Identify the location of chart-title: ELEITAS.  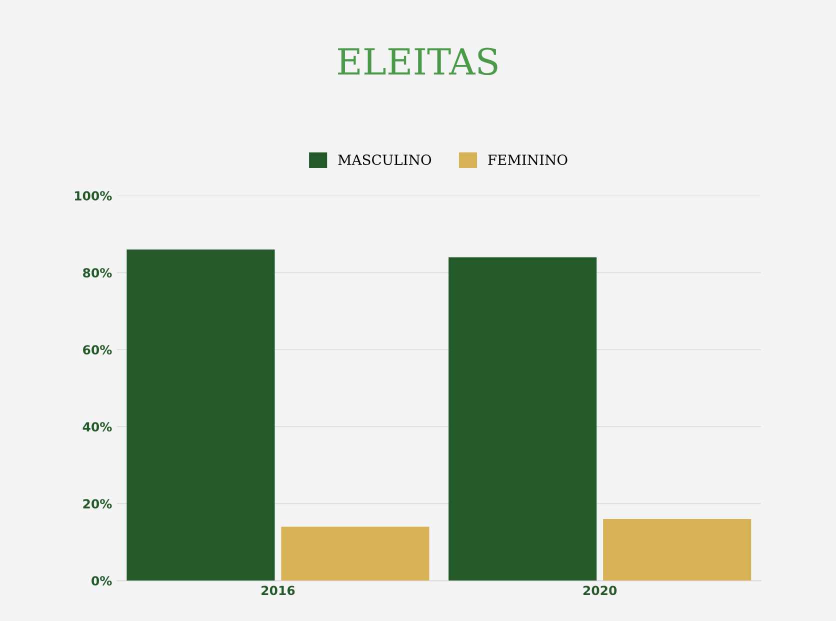
(418, 62).